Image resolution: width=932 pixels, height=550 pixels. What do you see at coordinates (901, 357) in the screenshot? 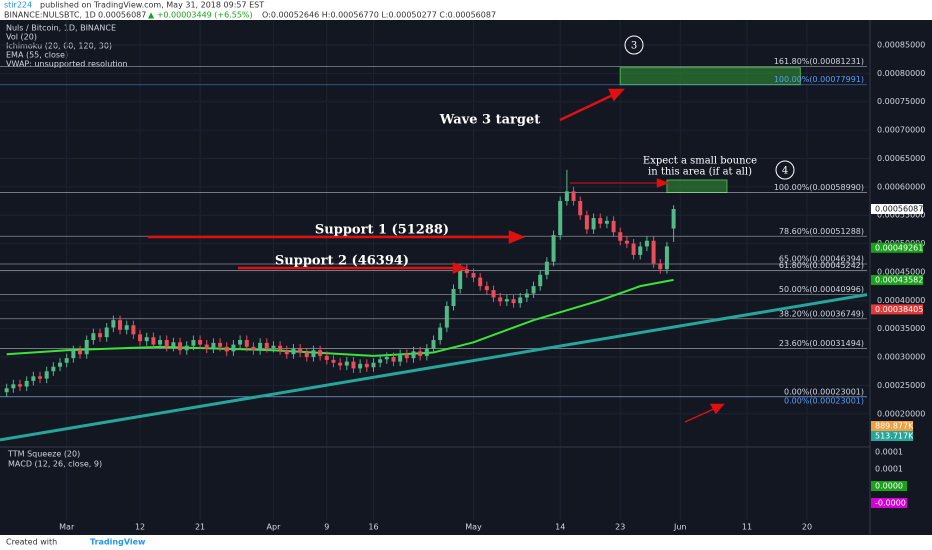
I see `y-tick-label: 0.00030000` at bounding box center [901, 357].